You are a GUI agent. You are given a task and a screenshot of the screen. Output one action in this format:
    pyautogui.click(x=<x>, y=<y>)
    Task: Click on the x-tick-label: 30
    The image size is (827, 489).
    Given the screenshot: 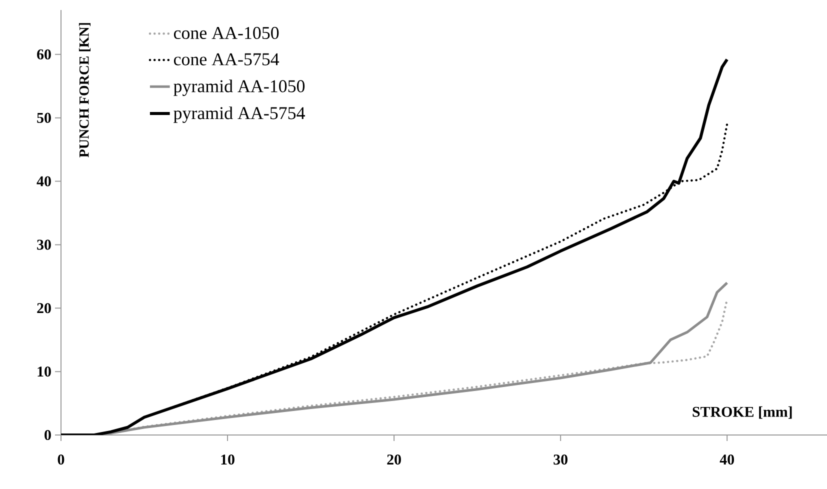 What is the action you would take?
    pyautogui.click(x=561, y=459)
    